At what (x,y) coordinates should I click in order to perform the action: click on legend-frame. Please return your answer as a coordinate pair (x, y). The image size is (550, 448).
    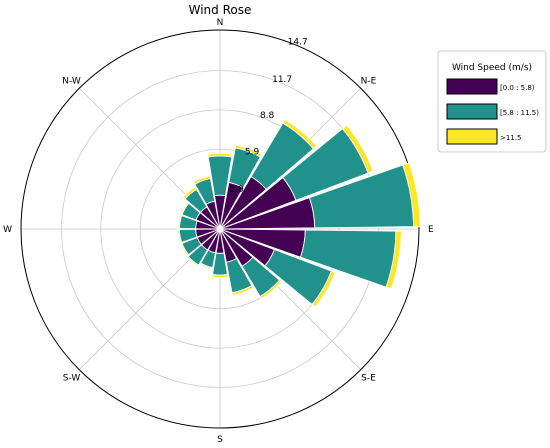
    Looking at the image, I should click on (492, 101).